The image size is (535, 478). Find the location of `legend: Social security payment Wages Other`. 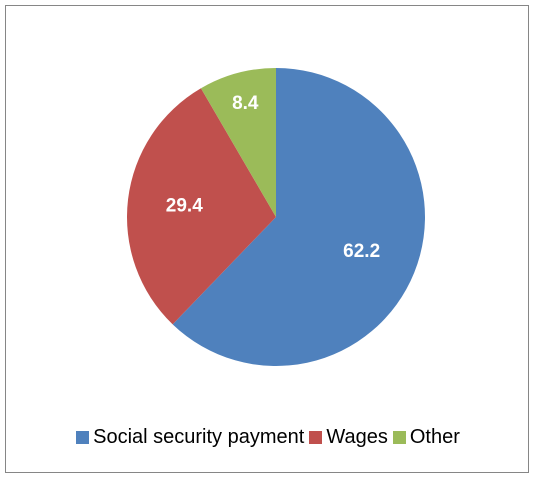

legend: Social security payment Wages Other is located at coordinates (268, 437).